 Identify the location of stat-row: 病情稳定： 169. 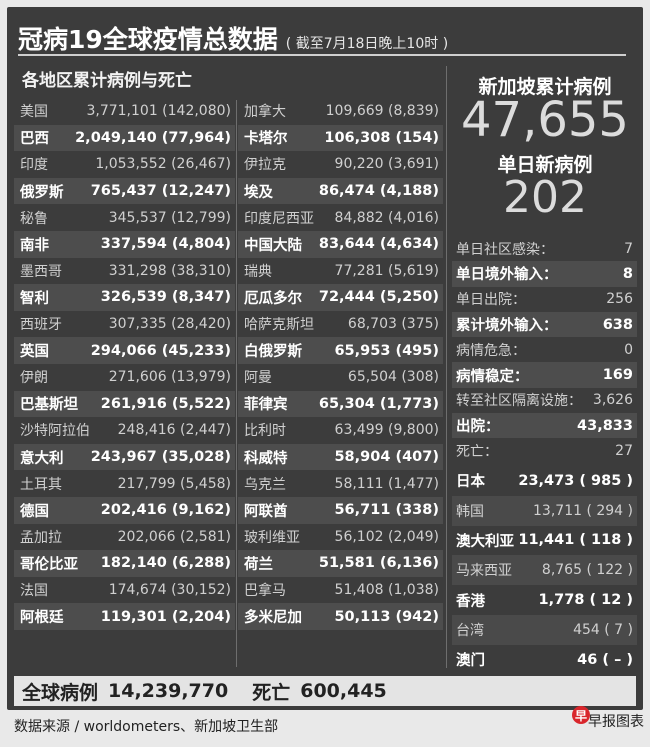
(544, 375).